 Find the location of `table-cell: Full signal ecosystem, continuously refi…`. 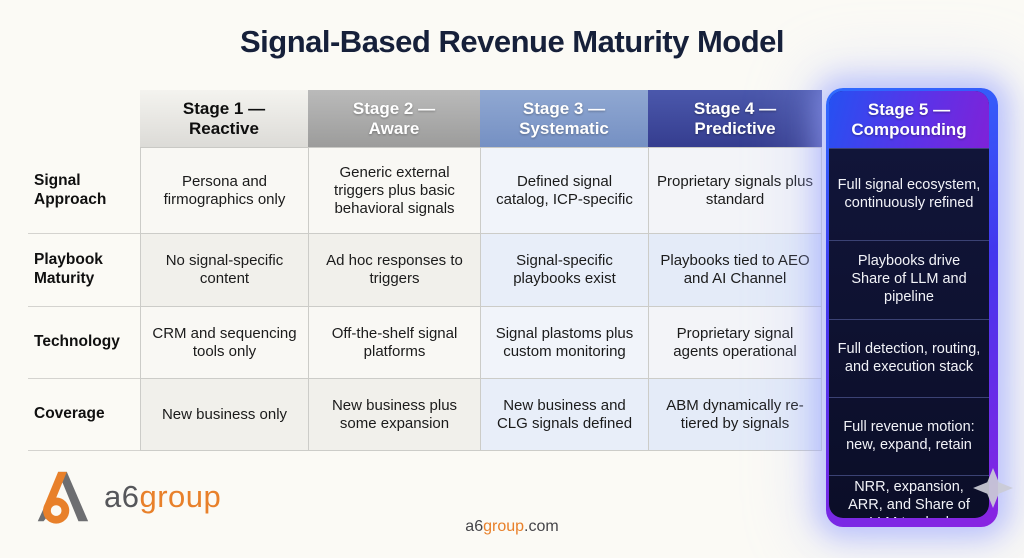

table-cell: Full signal ecosystem, continuously refi… is located at coordinates (909, 194).